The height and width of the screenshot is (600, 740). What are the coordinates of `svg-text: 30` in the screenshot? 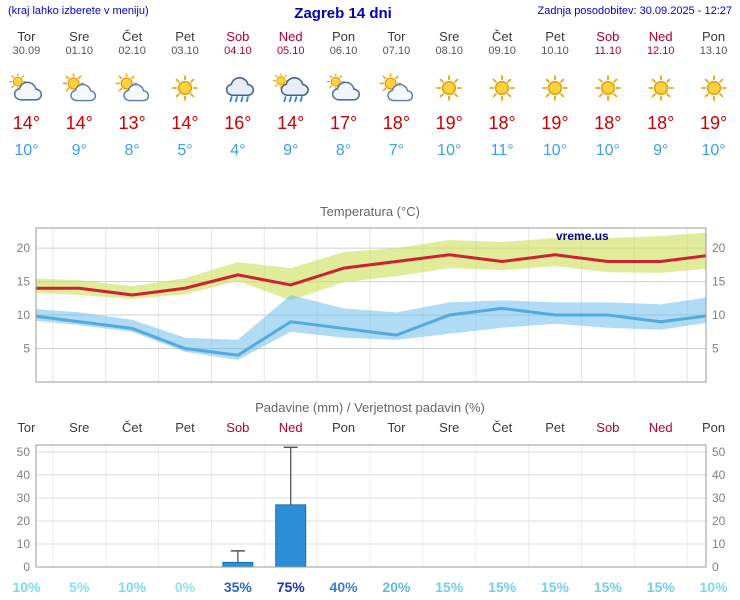 It's located at (24, 498).